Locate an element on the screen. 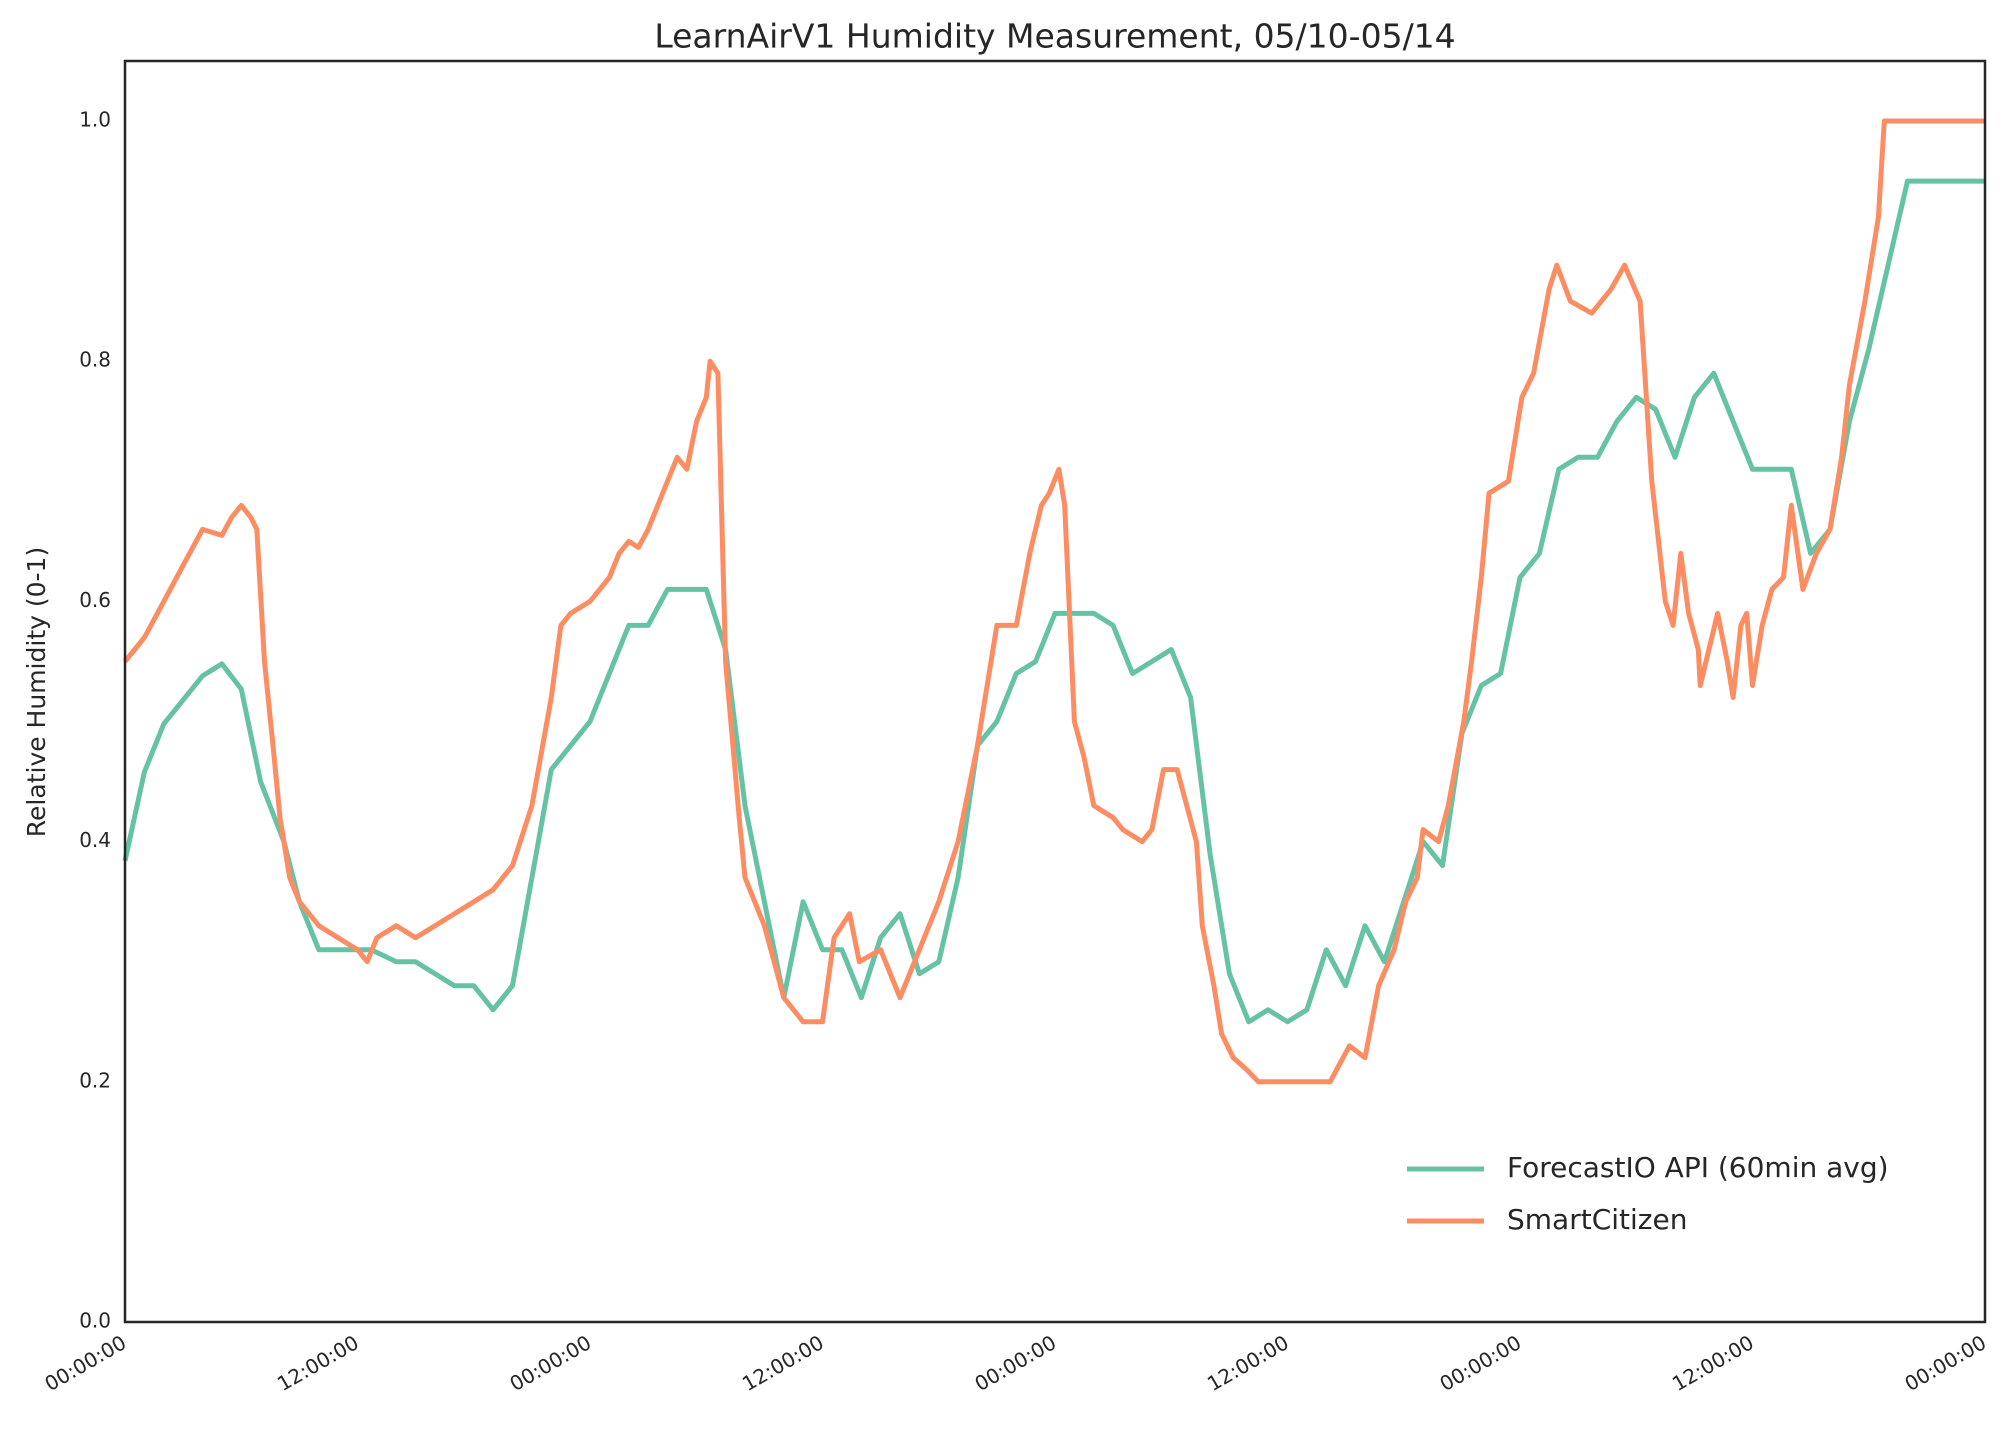 This screenshot has width=2006, height=1440. y-tick-label: 0.2 is located at coordinates (95, 1080).